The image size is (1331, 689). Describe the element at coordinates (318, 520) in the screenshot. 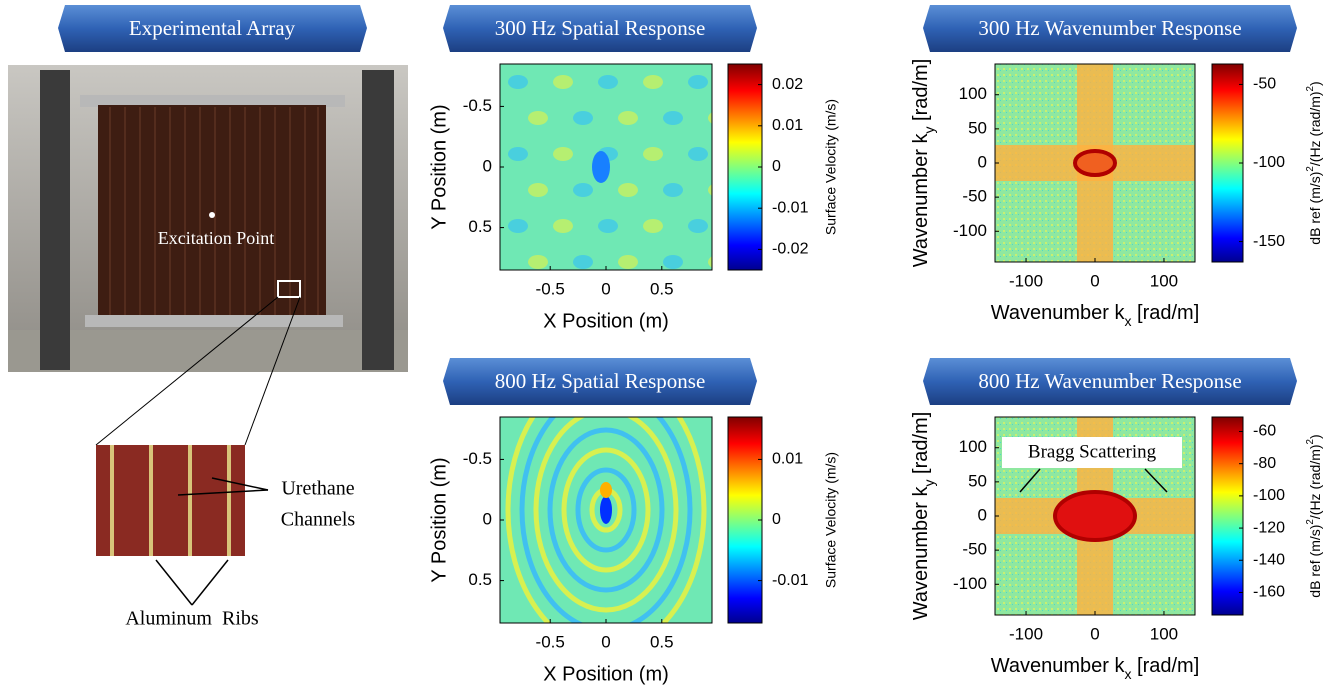

I see `inset-label: Channels` at that location.